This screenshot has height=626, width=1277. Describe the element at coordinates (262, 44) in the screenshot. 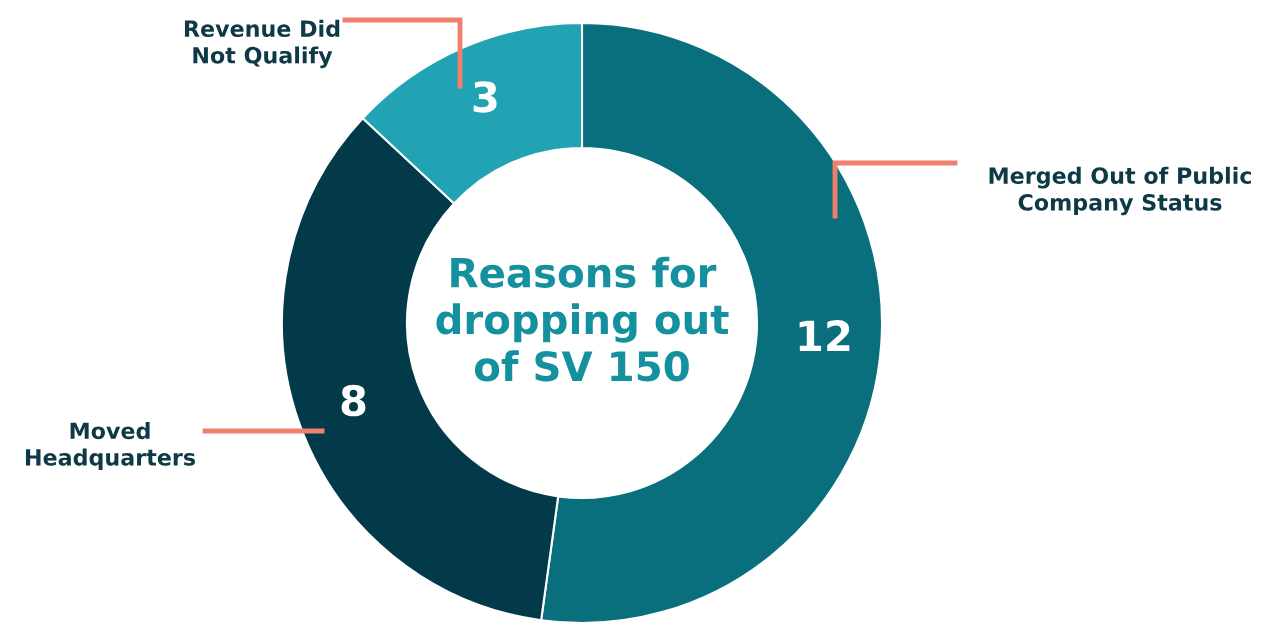

I see `slice-label: Revenue Did Not Qualify` at that location.